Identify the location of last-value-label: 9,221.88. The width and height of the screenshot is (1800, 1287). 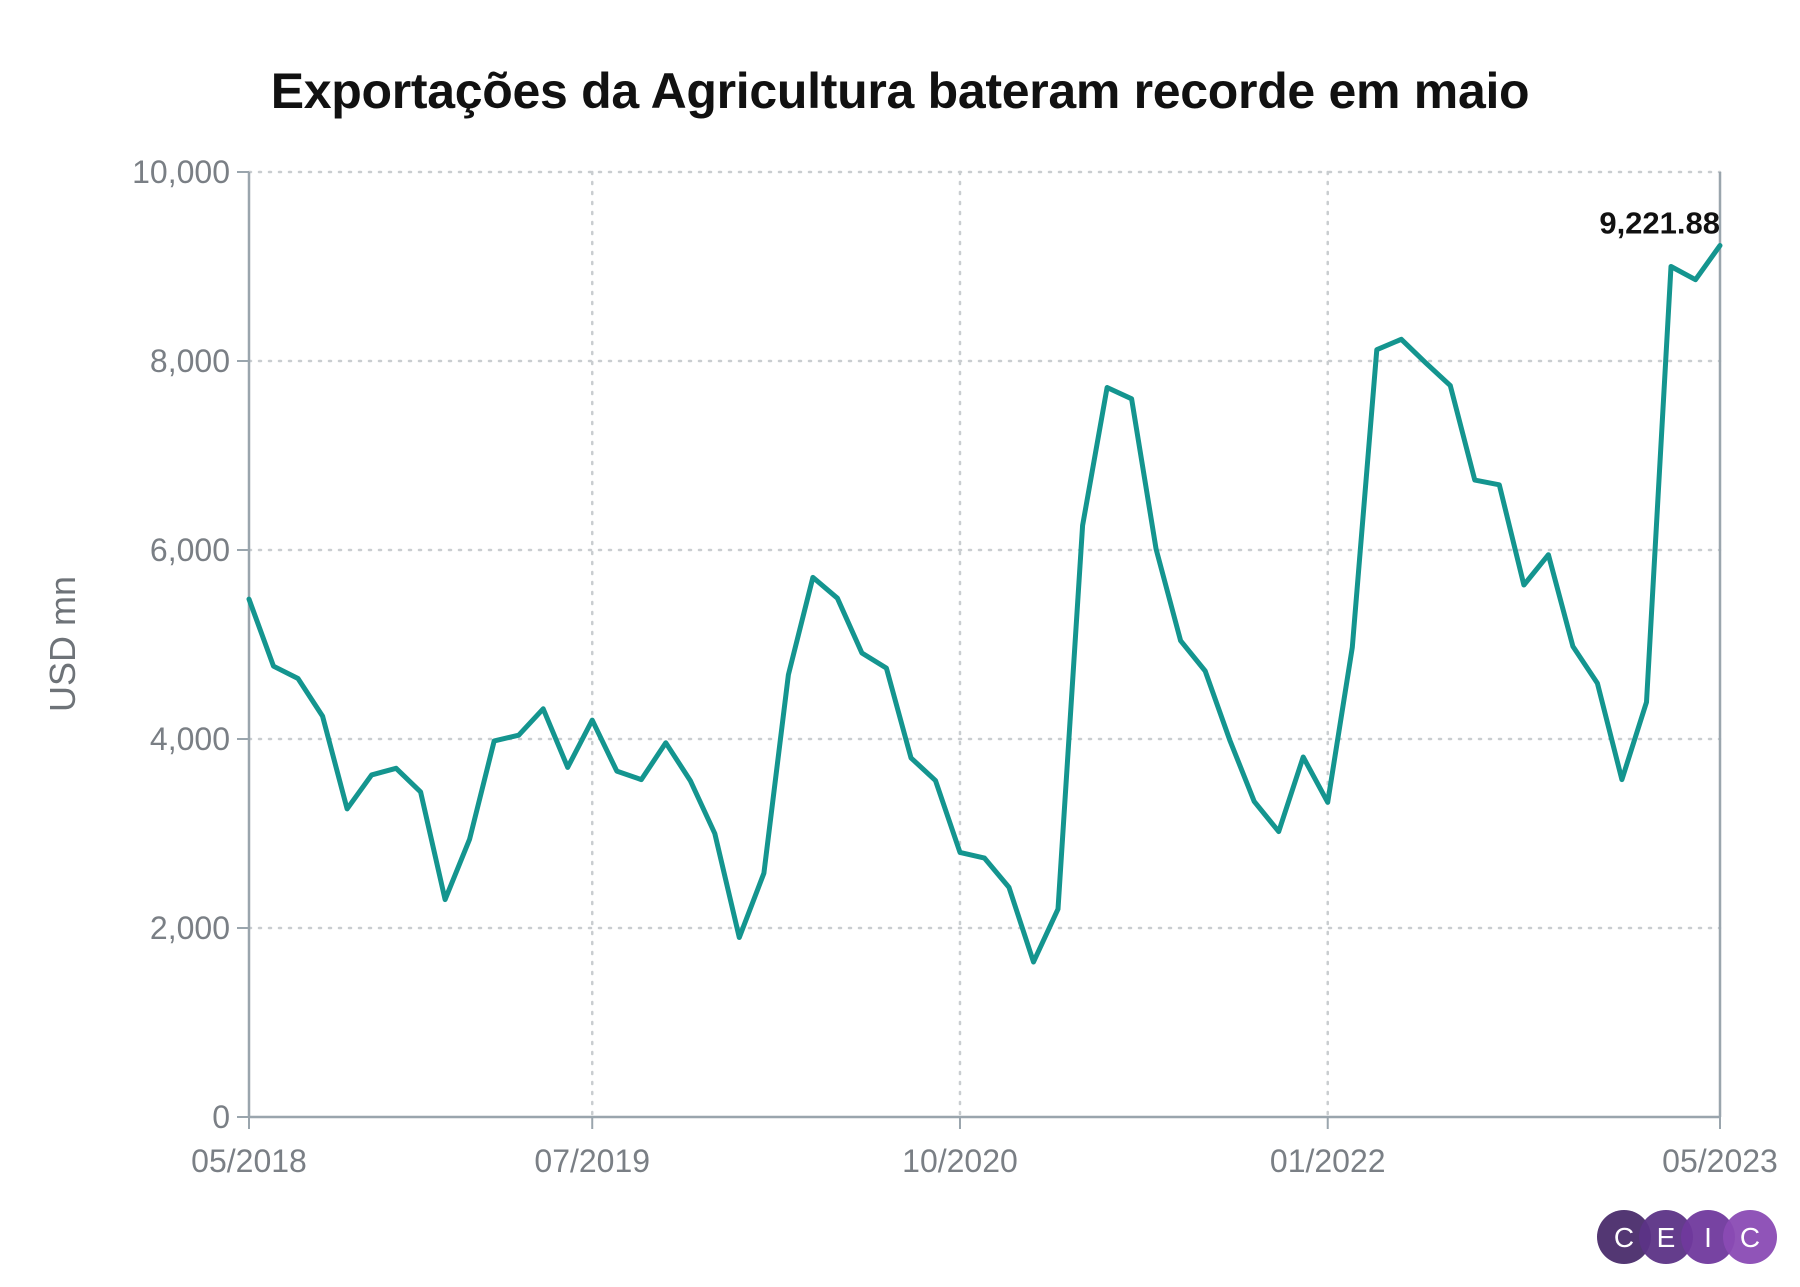
(1659, 223).